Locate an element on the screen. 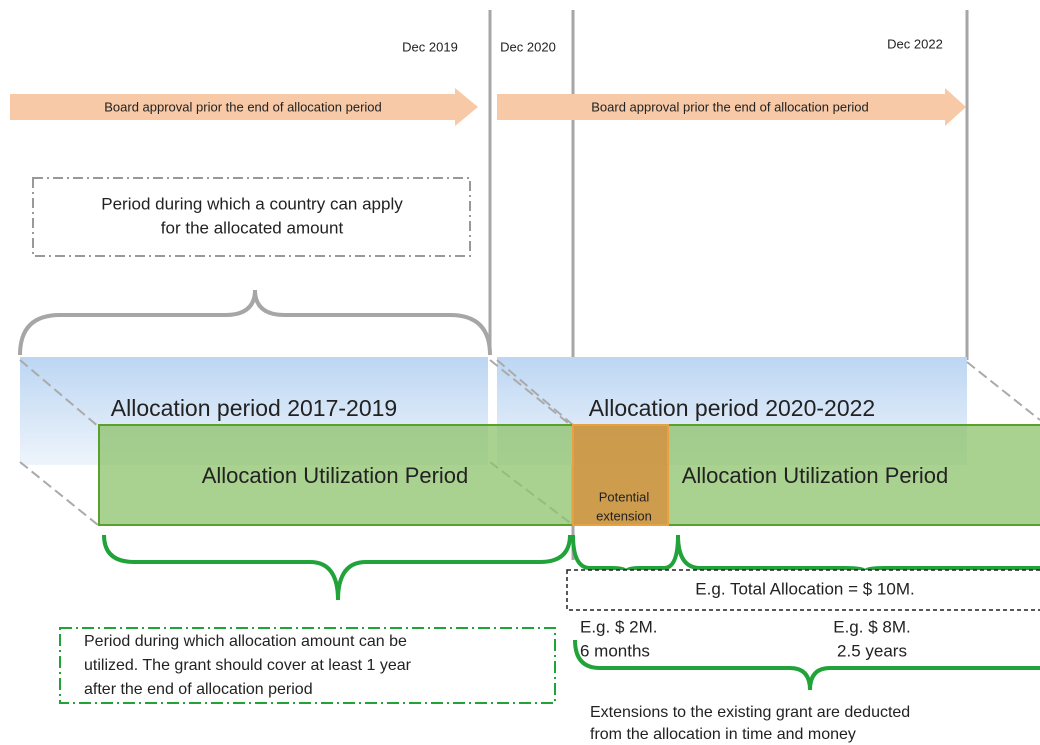 The width and height of the screenshot is (1040, 745). extension-label: Potential is located at coordinates (624, 496).